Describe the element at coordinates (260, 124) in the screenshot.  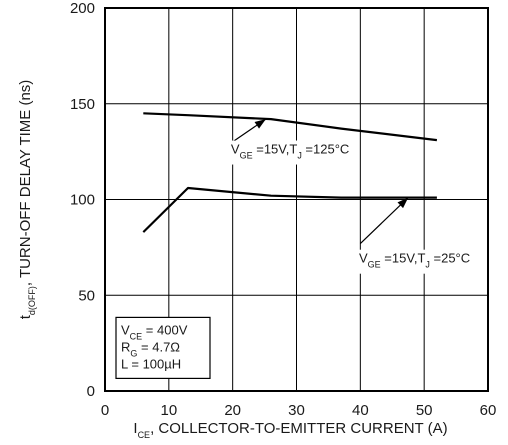
I see `annotation-arrowhead-tj125` at that location.